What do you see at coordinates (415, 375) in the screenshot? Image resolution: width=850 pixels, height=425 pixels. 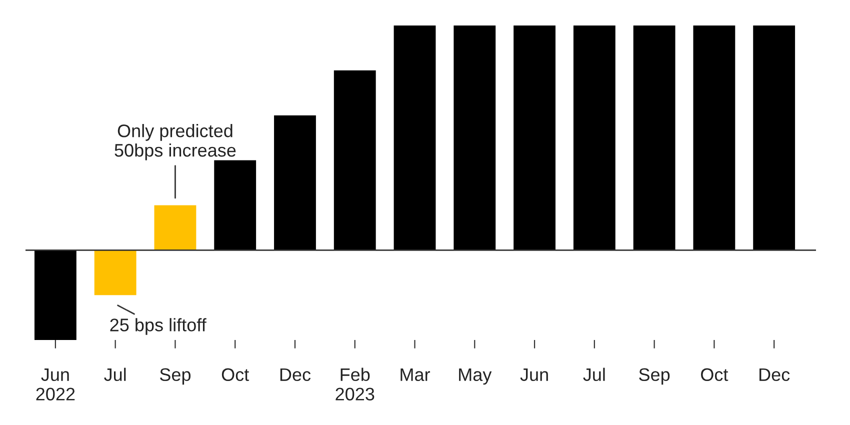 I see `x-tick-label: Mar` at bounding box center [415, 375].